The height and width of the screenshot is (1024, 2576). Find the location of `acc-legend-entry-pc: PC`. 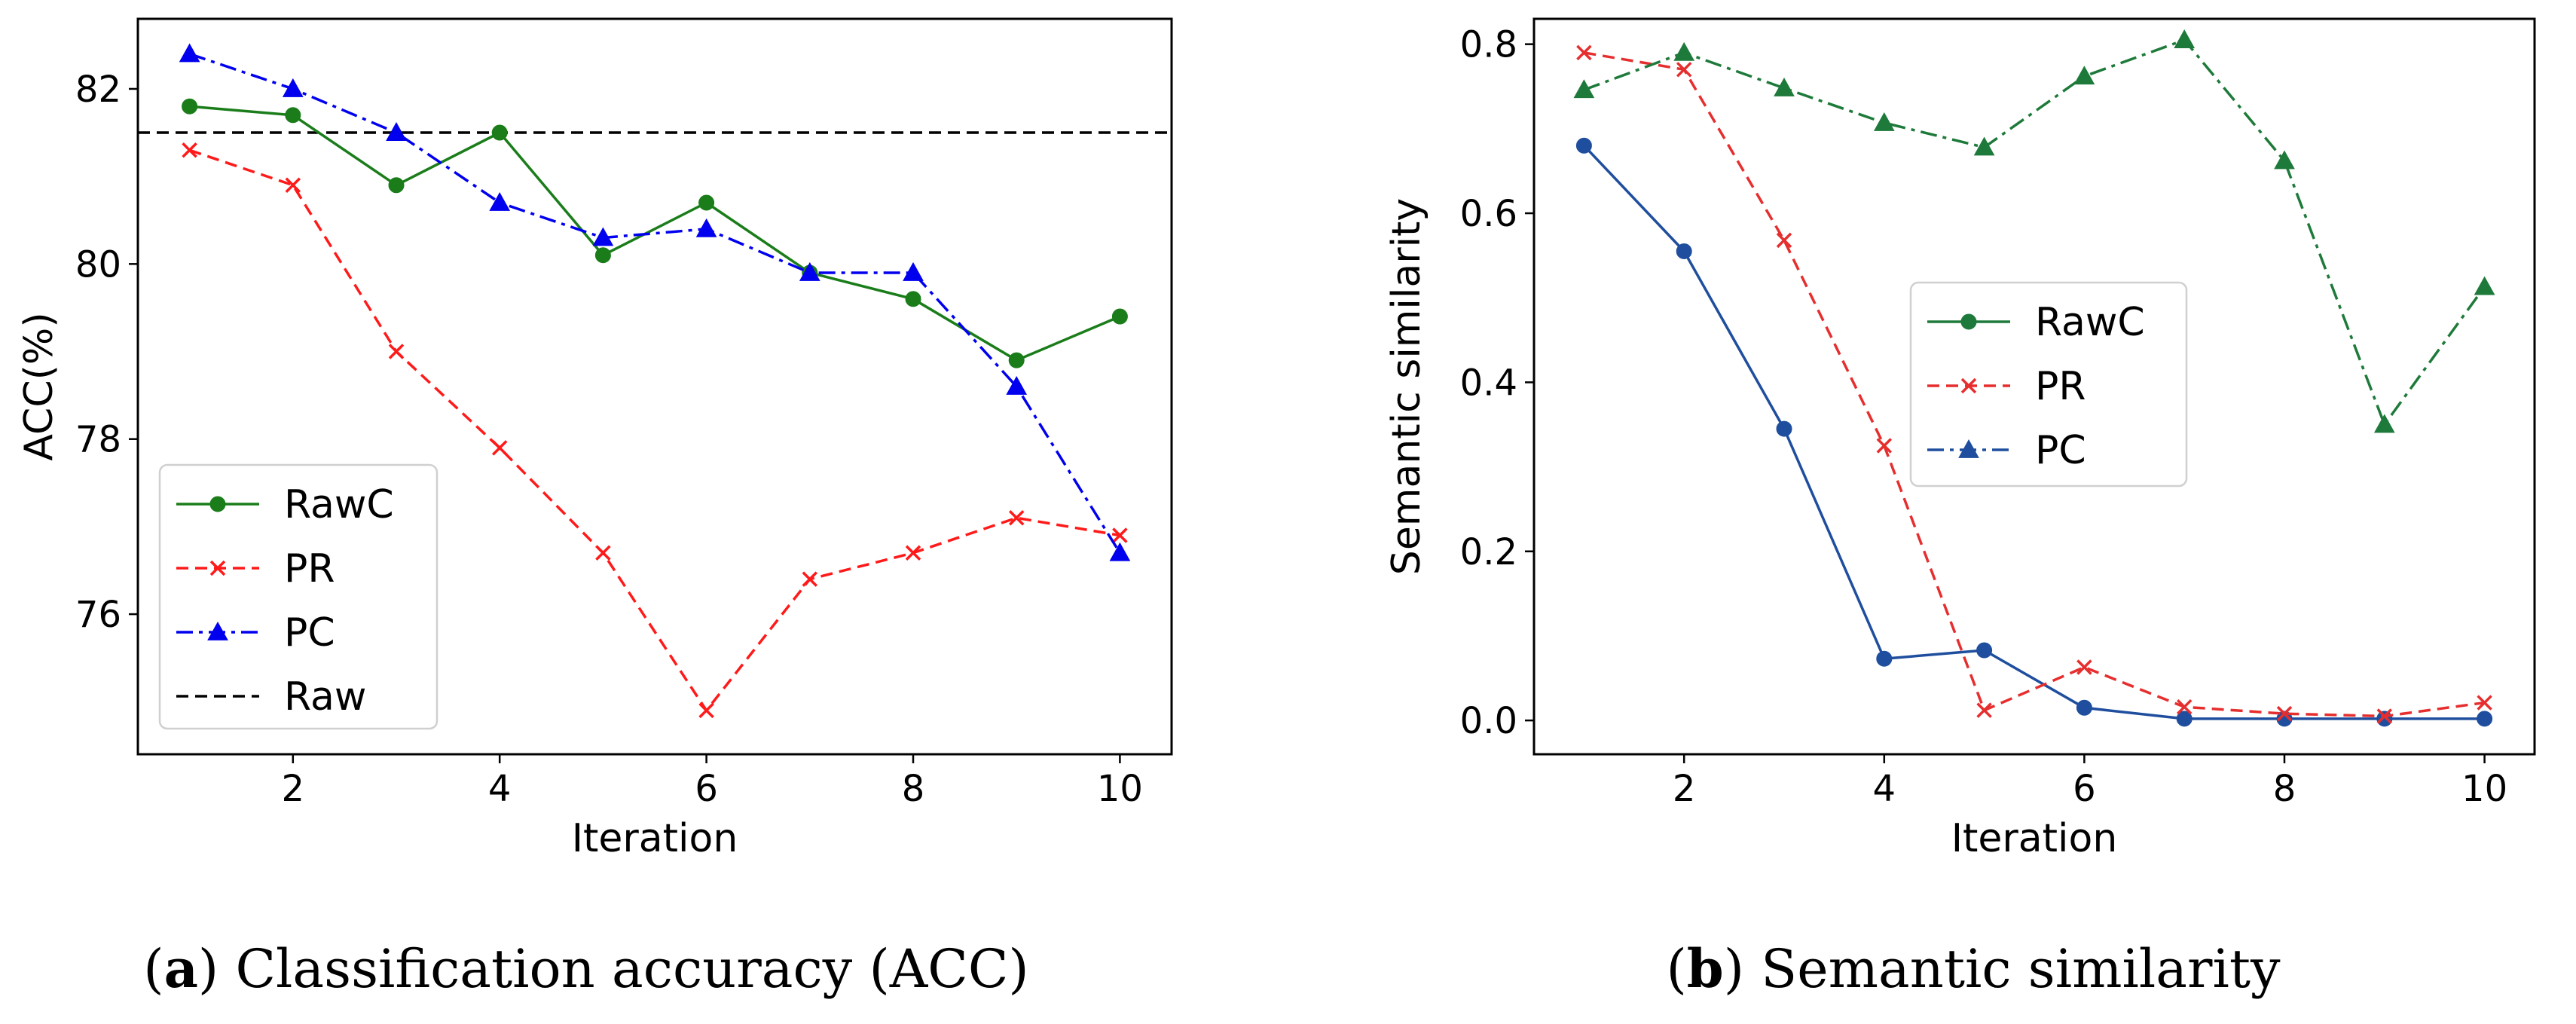

acc-legend-entry-pc: PC is located at coordinates (255, 633).